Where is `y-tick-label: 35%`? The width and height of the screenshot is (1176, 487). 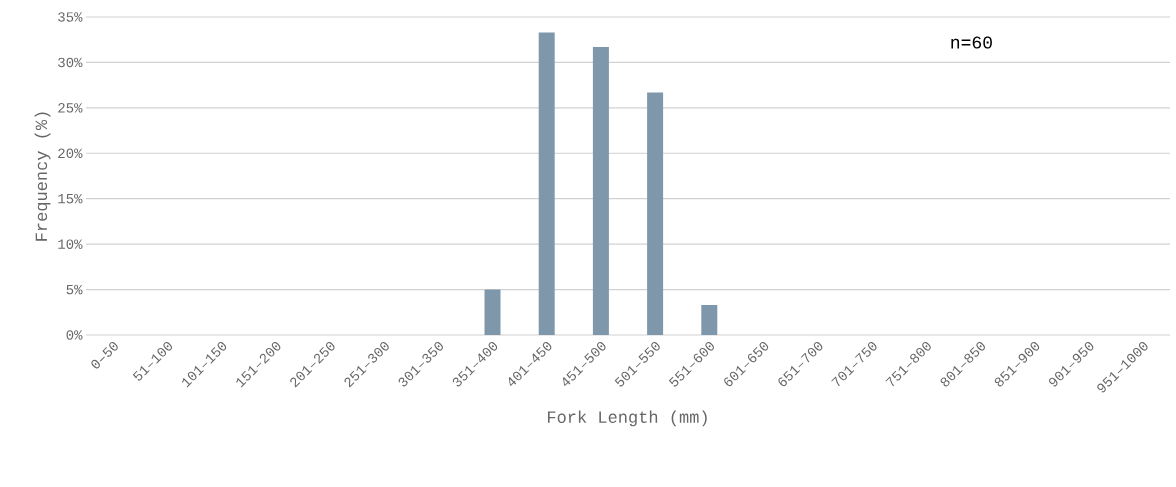
y-tick-label: 35% is located at coordinates (70, 17).